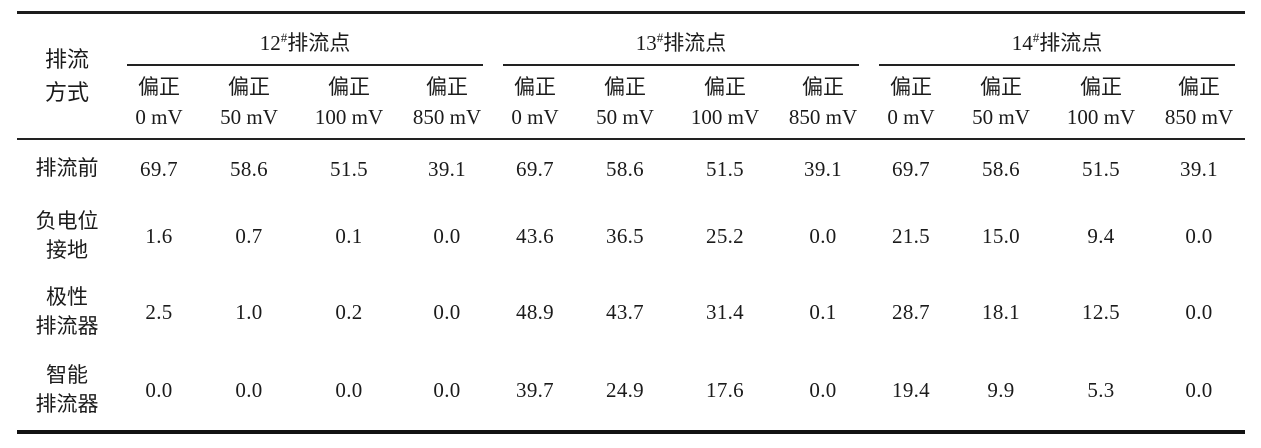 The width and height of the screenshot is (1261, 448). Describe the element at coordinates (270, 43) in the screenshot. I see `group-number: 12` at that location.